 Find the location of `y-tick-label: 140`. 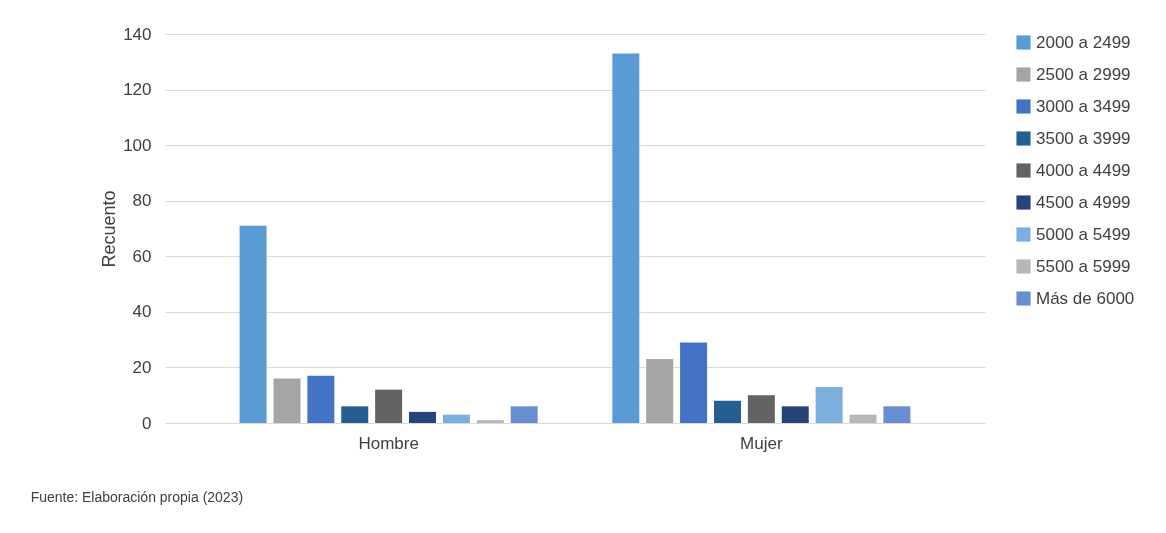

y-tick-label: 140 is located at coordinates (137, 34).